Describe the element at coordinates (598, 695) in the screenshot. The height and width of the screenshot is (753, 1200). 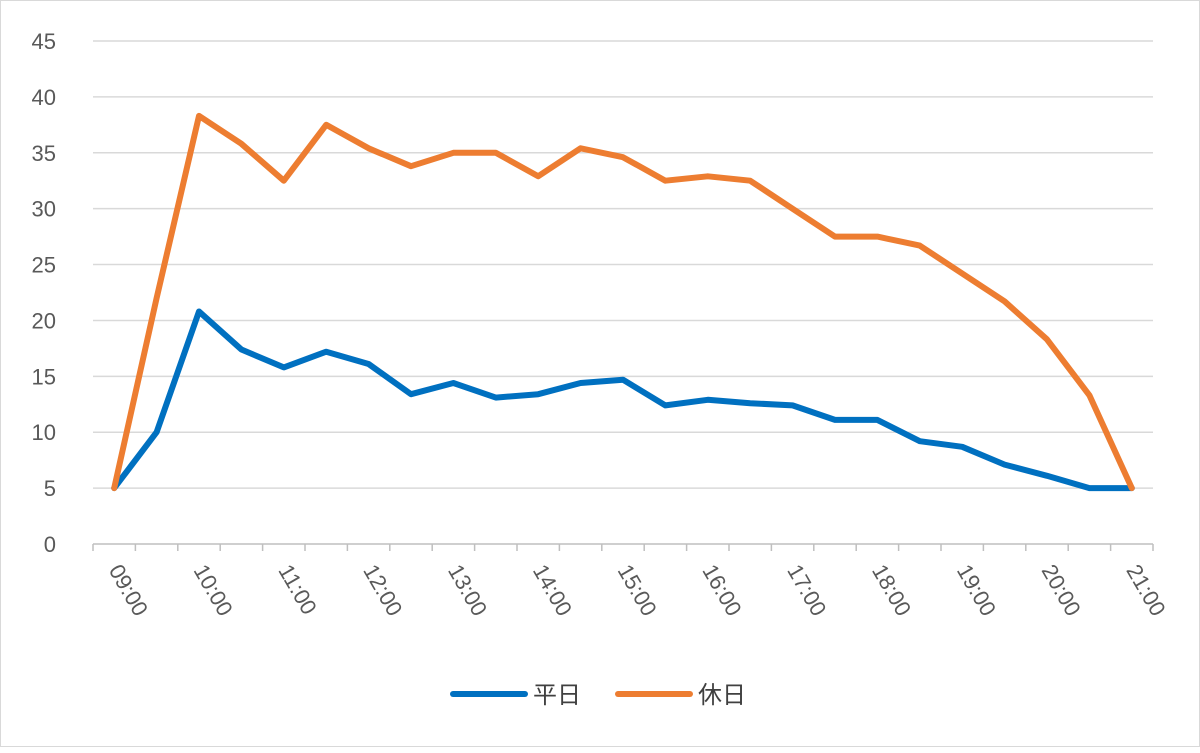
I see `legend: 平日 休日` at that location.